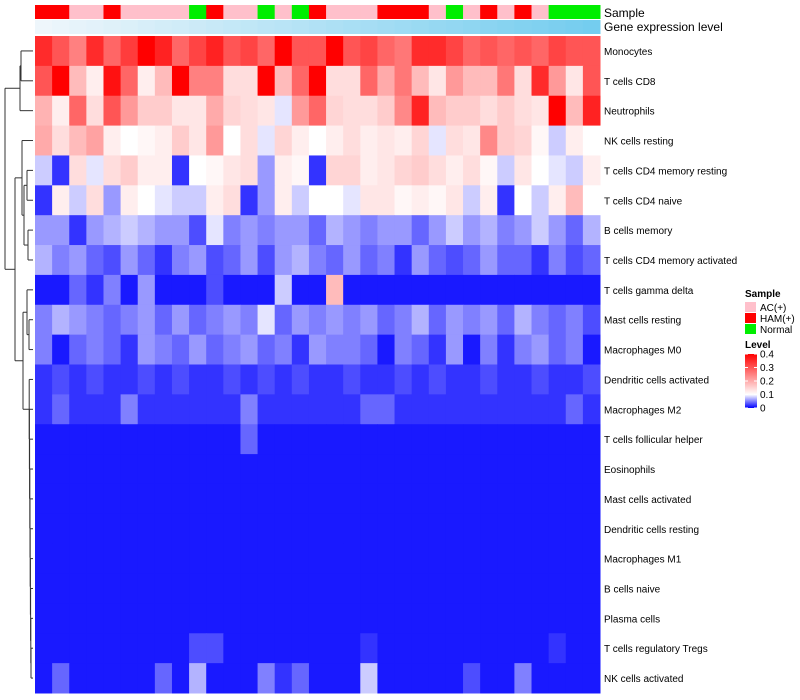 This screenshot has width=800, height=700. I want to click on row-label: Monocytes, so click(628, 52).